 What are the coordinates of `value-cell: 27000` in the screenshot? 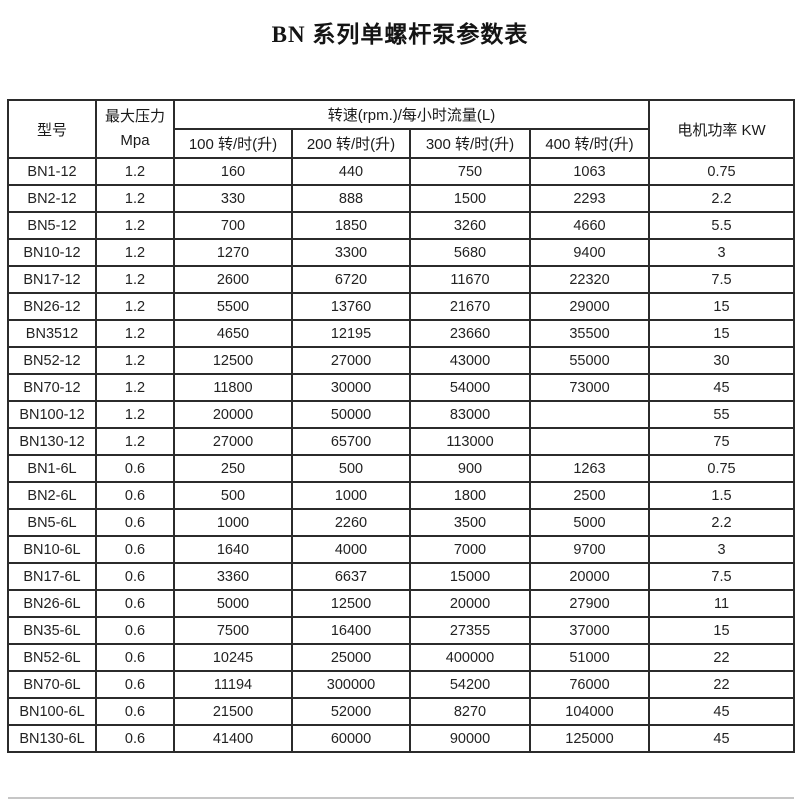 It's located at (233, 441).